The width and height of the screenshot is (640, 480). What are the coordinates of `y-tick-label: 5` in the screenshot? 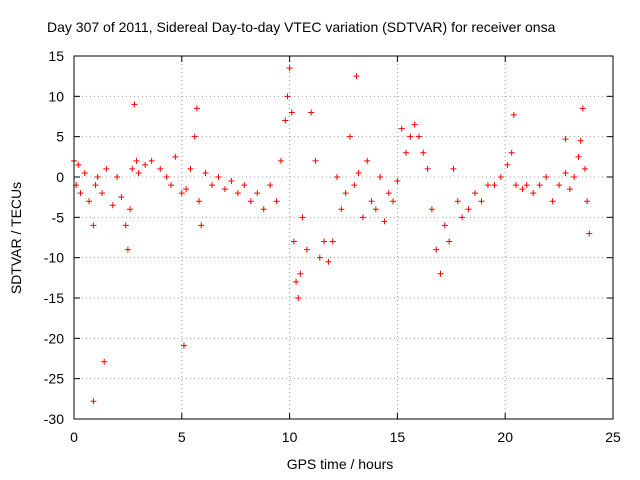 It's located at (60, 137).